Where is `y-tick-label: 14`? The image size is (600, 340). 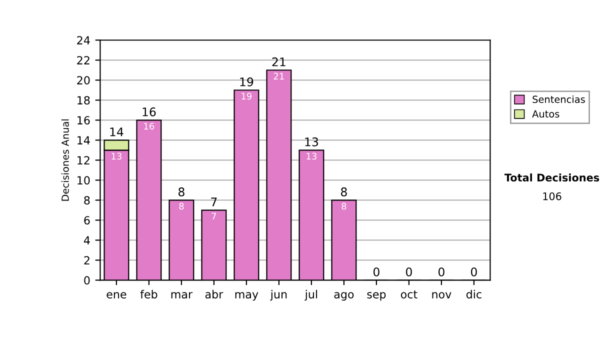
y-tick-label: 14 is located at coordinates (84, 140).